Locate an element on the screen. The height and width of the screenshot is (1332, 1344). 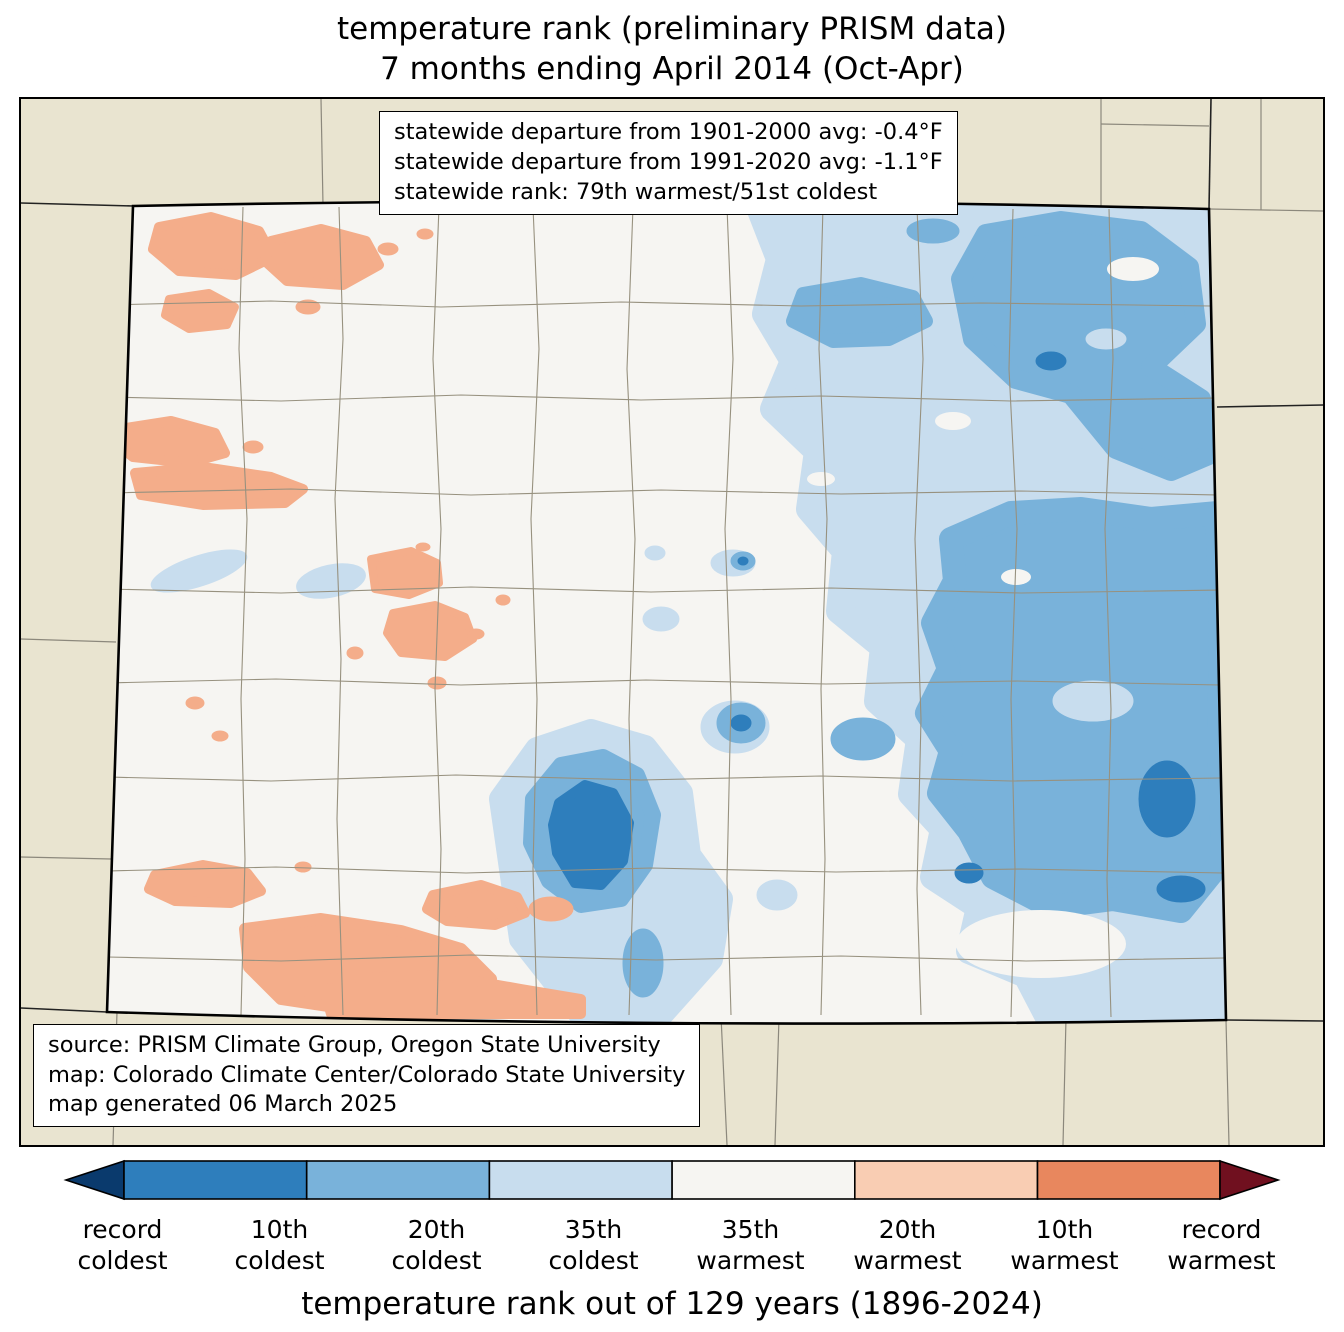
tick-record-warmest: record warmest is located at coordinates (1221, 1245).